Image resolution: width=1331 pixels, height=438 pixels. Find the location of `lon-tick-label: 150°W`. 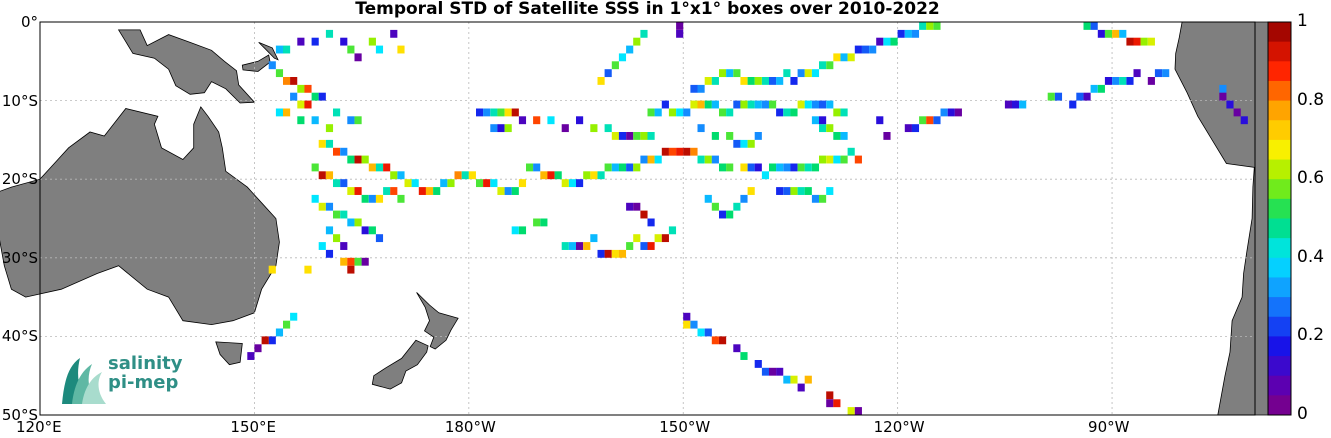

lon-tick-label: 150°W is located at coordinates (685, 427).